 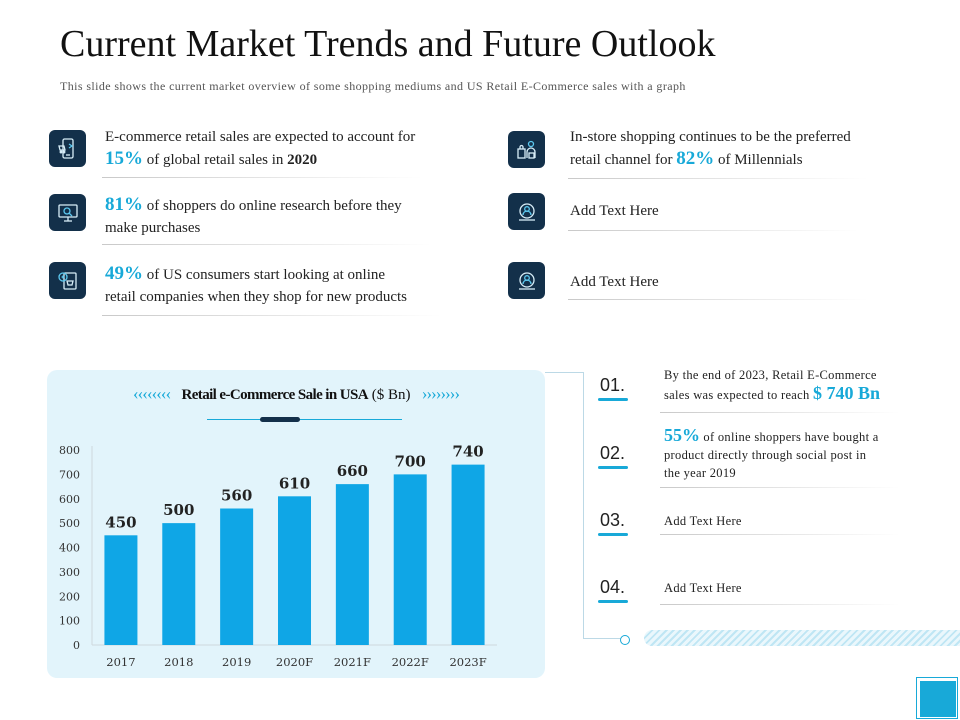 I want to click on bar-value-label: 610, so click(x=294, y=483).